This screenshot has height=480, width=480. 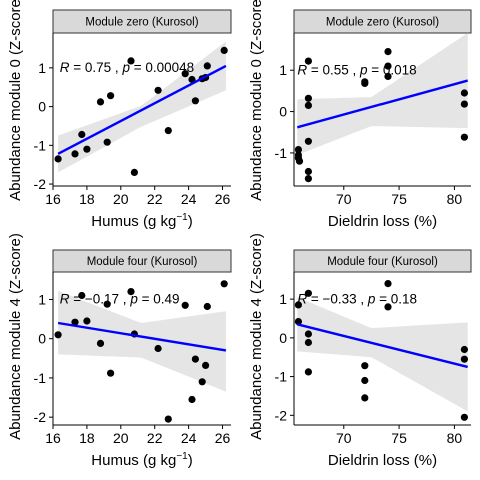 I want to click on correlation-annotation: R = 0.75 , p = 0.00048, so click(x=127, y=67).